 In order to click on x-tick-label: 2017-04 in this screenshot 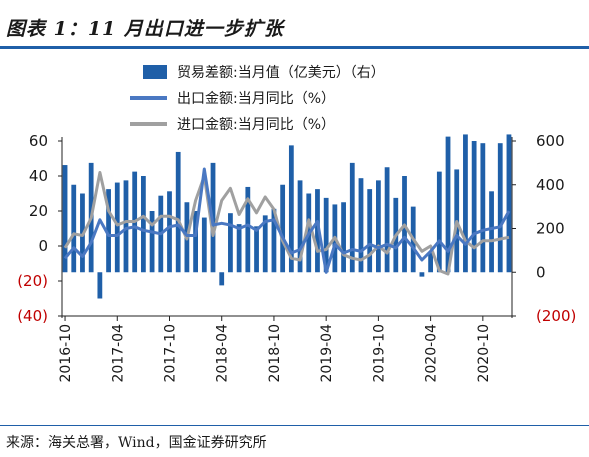, I will do `click(118, 353)`.